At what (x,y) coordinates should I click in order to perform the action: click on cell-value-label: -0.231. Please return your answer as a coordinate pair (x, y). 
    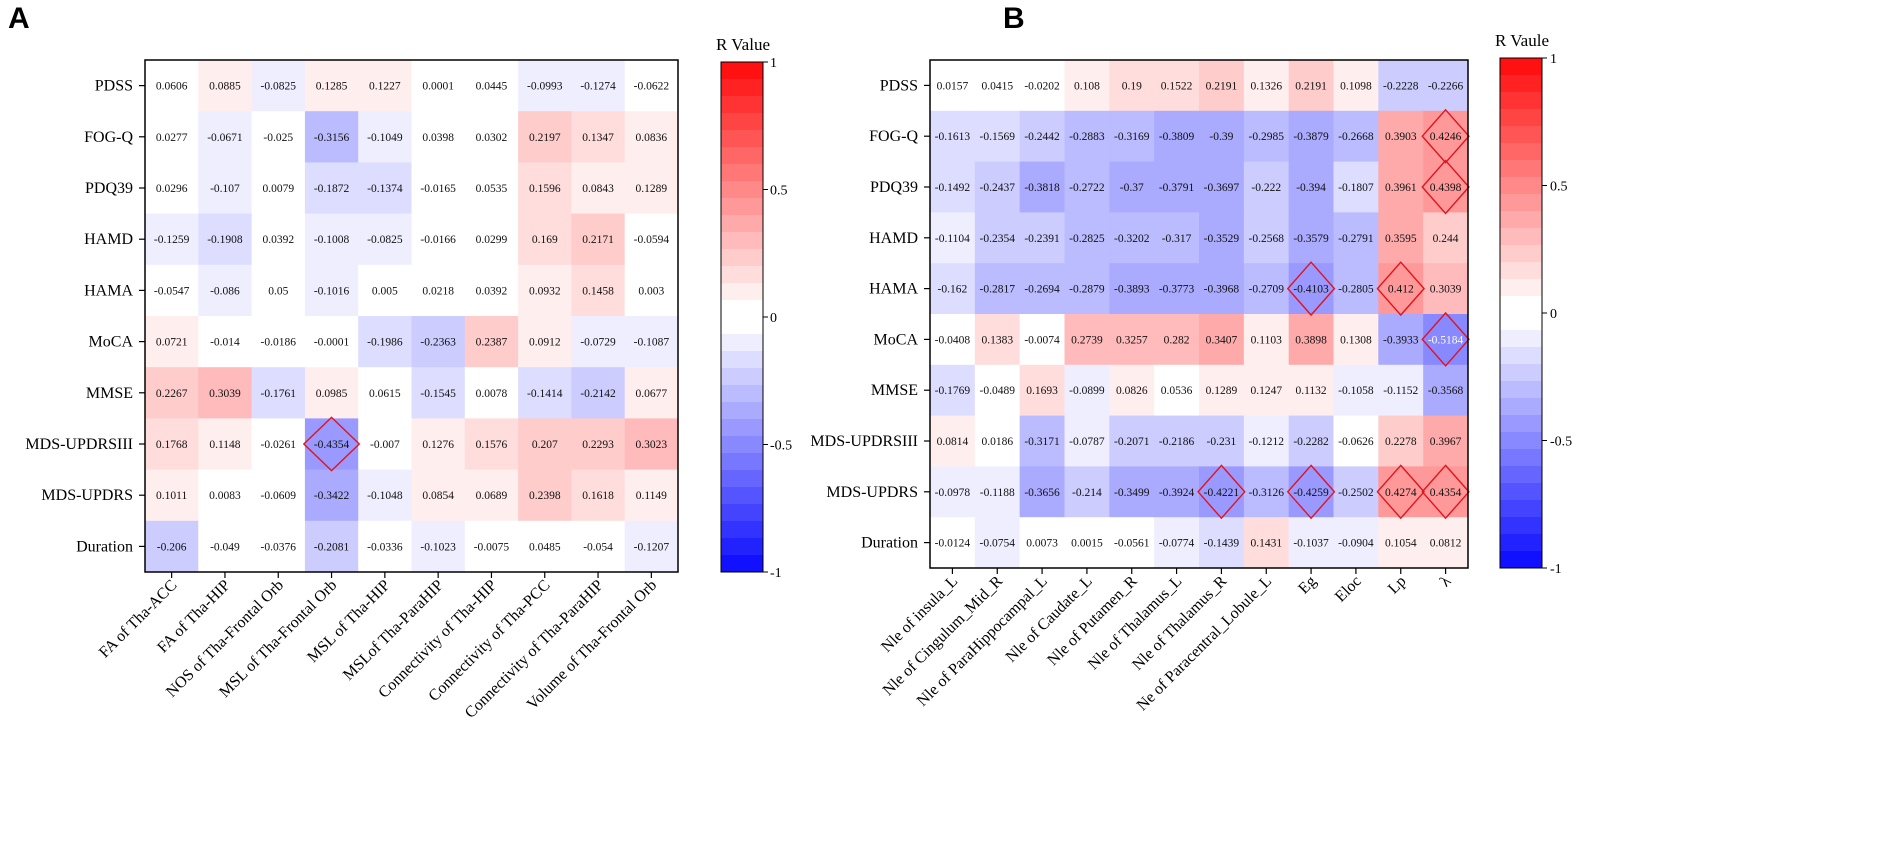
    Looking at the image, I should click on (1222, 442).